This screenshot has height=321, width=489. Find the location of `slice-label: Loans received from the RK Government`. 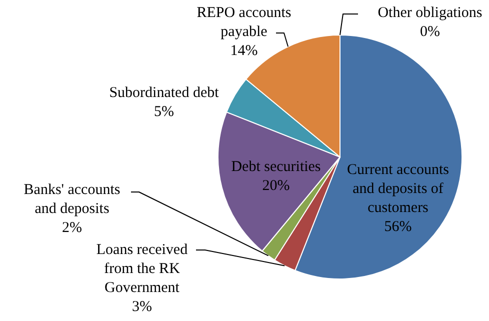

slice-label: Loans received from the RK Government is located at coordinates (142, 269).